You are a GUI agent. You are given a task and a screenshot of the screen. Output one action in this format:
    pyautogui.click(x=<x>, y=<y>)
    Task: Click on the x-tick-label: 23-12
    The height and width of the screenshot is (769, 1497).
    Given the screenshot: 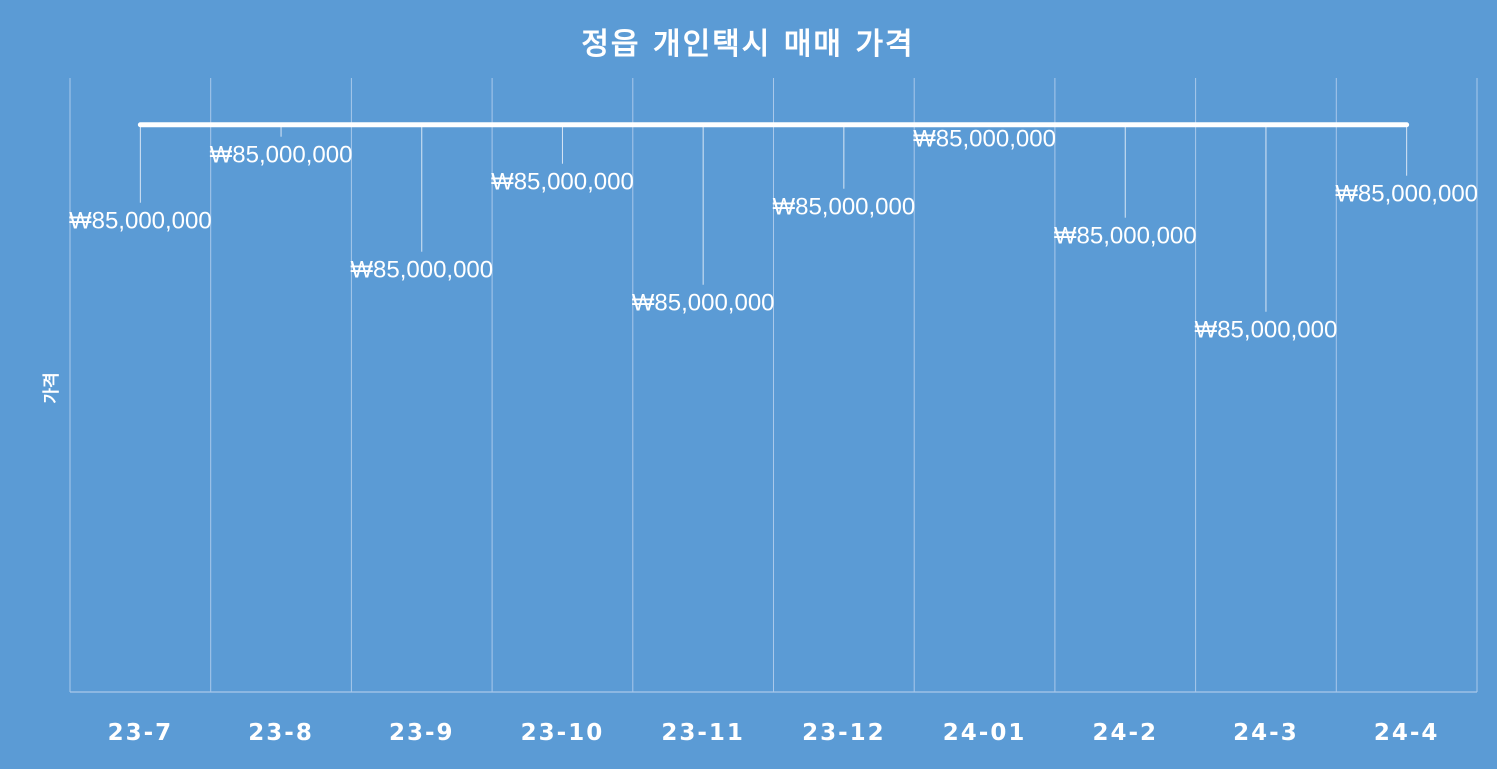 What is the action you would take?
    pyautogui.click(x=844, y=733)
    